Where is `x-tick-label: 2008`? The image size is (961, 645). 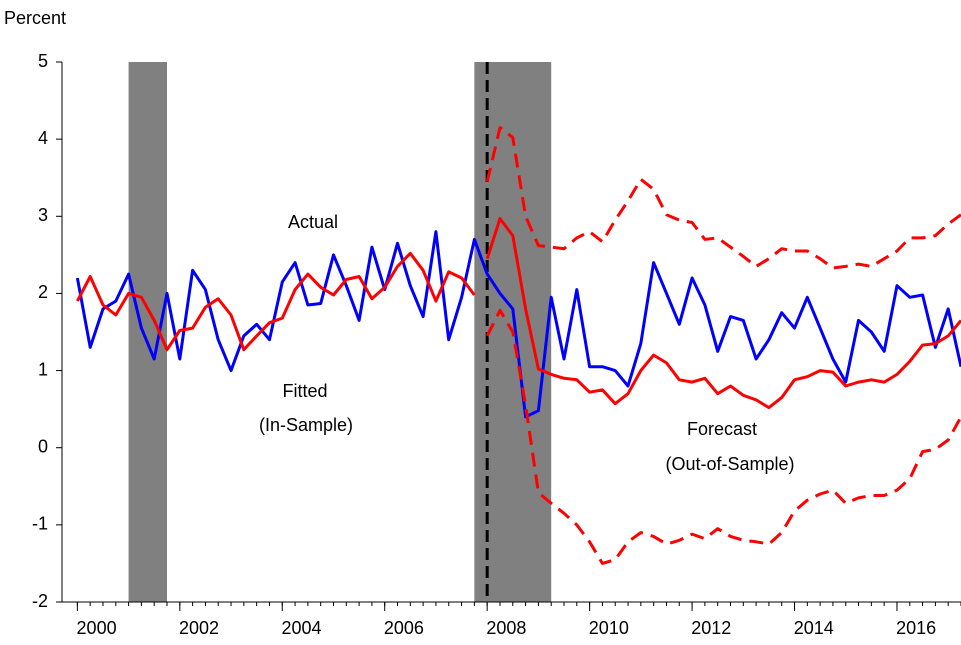
x-tick-label: 2008 is located at coordinates (506, 628).